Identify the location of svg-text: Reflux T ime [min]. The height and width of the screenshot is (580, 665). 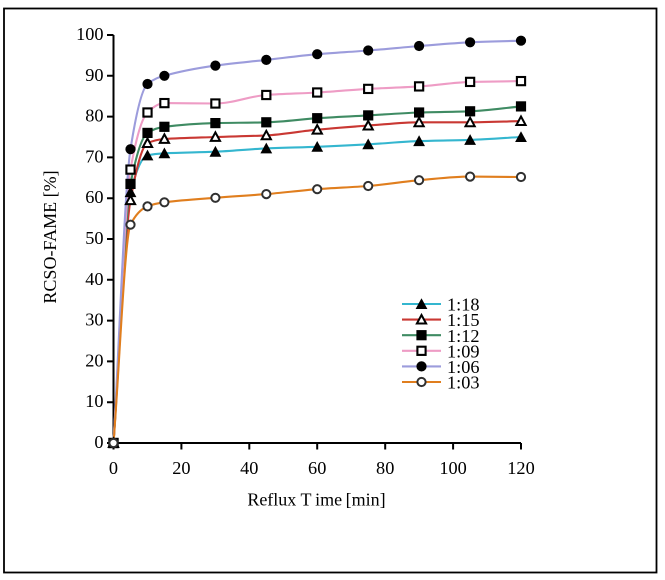
(316, 500).